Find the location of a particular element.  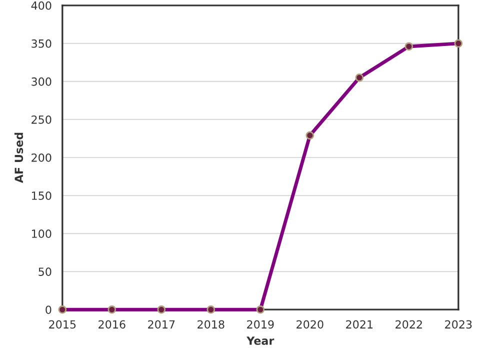

x-axis-title: Year is located at coordinates (260, 340).